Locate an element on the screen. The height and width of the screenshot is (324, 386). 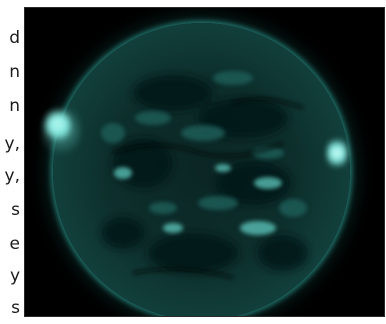
text-line: d is located at coordinates (14, 38).